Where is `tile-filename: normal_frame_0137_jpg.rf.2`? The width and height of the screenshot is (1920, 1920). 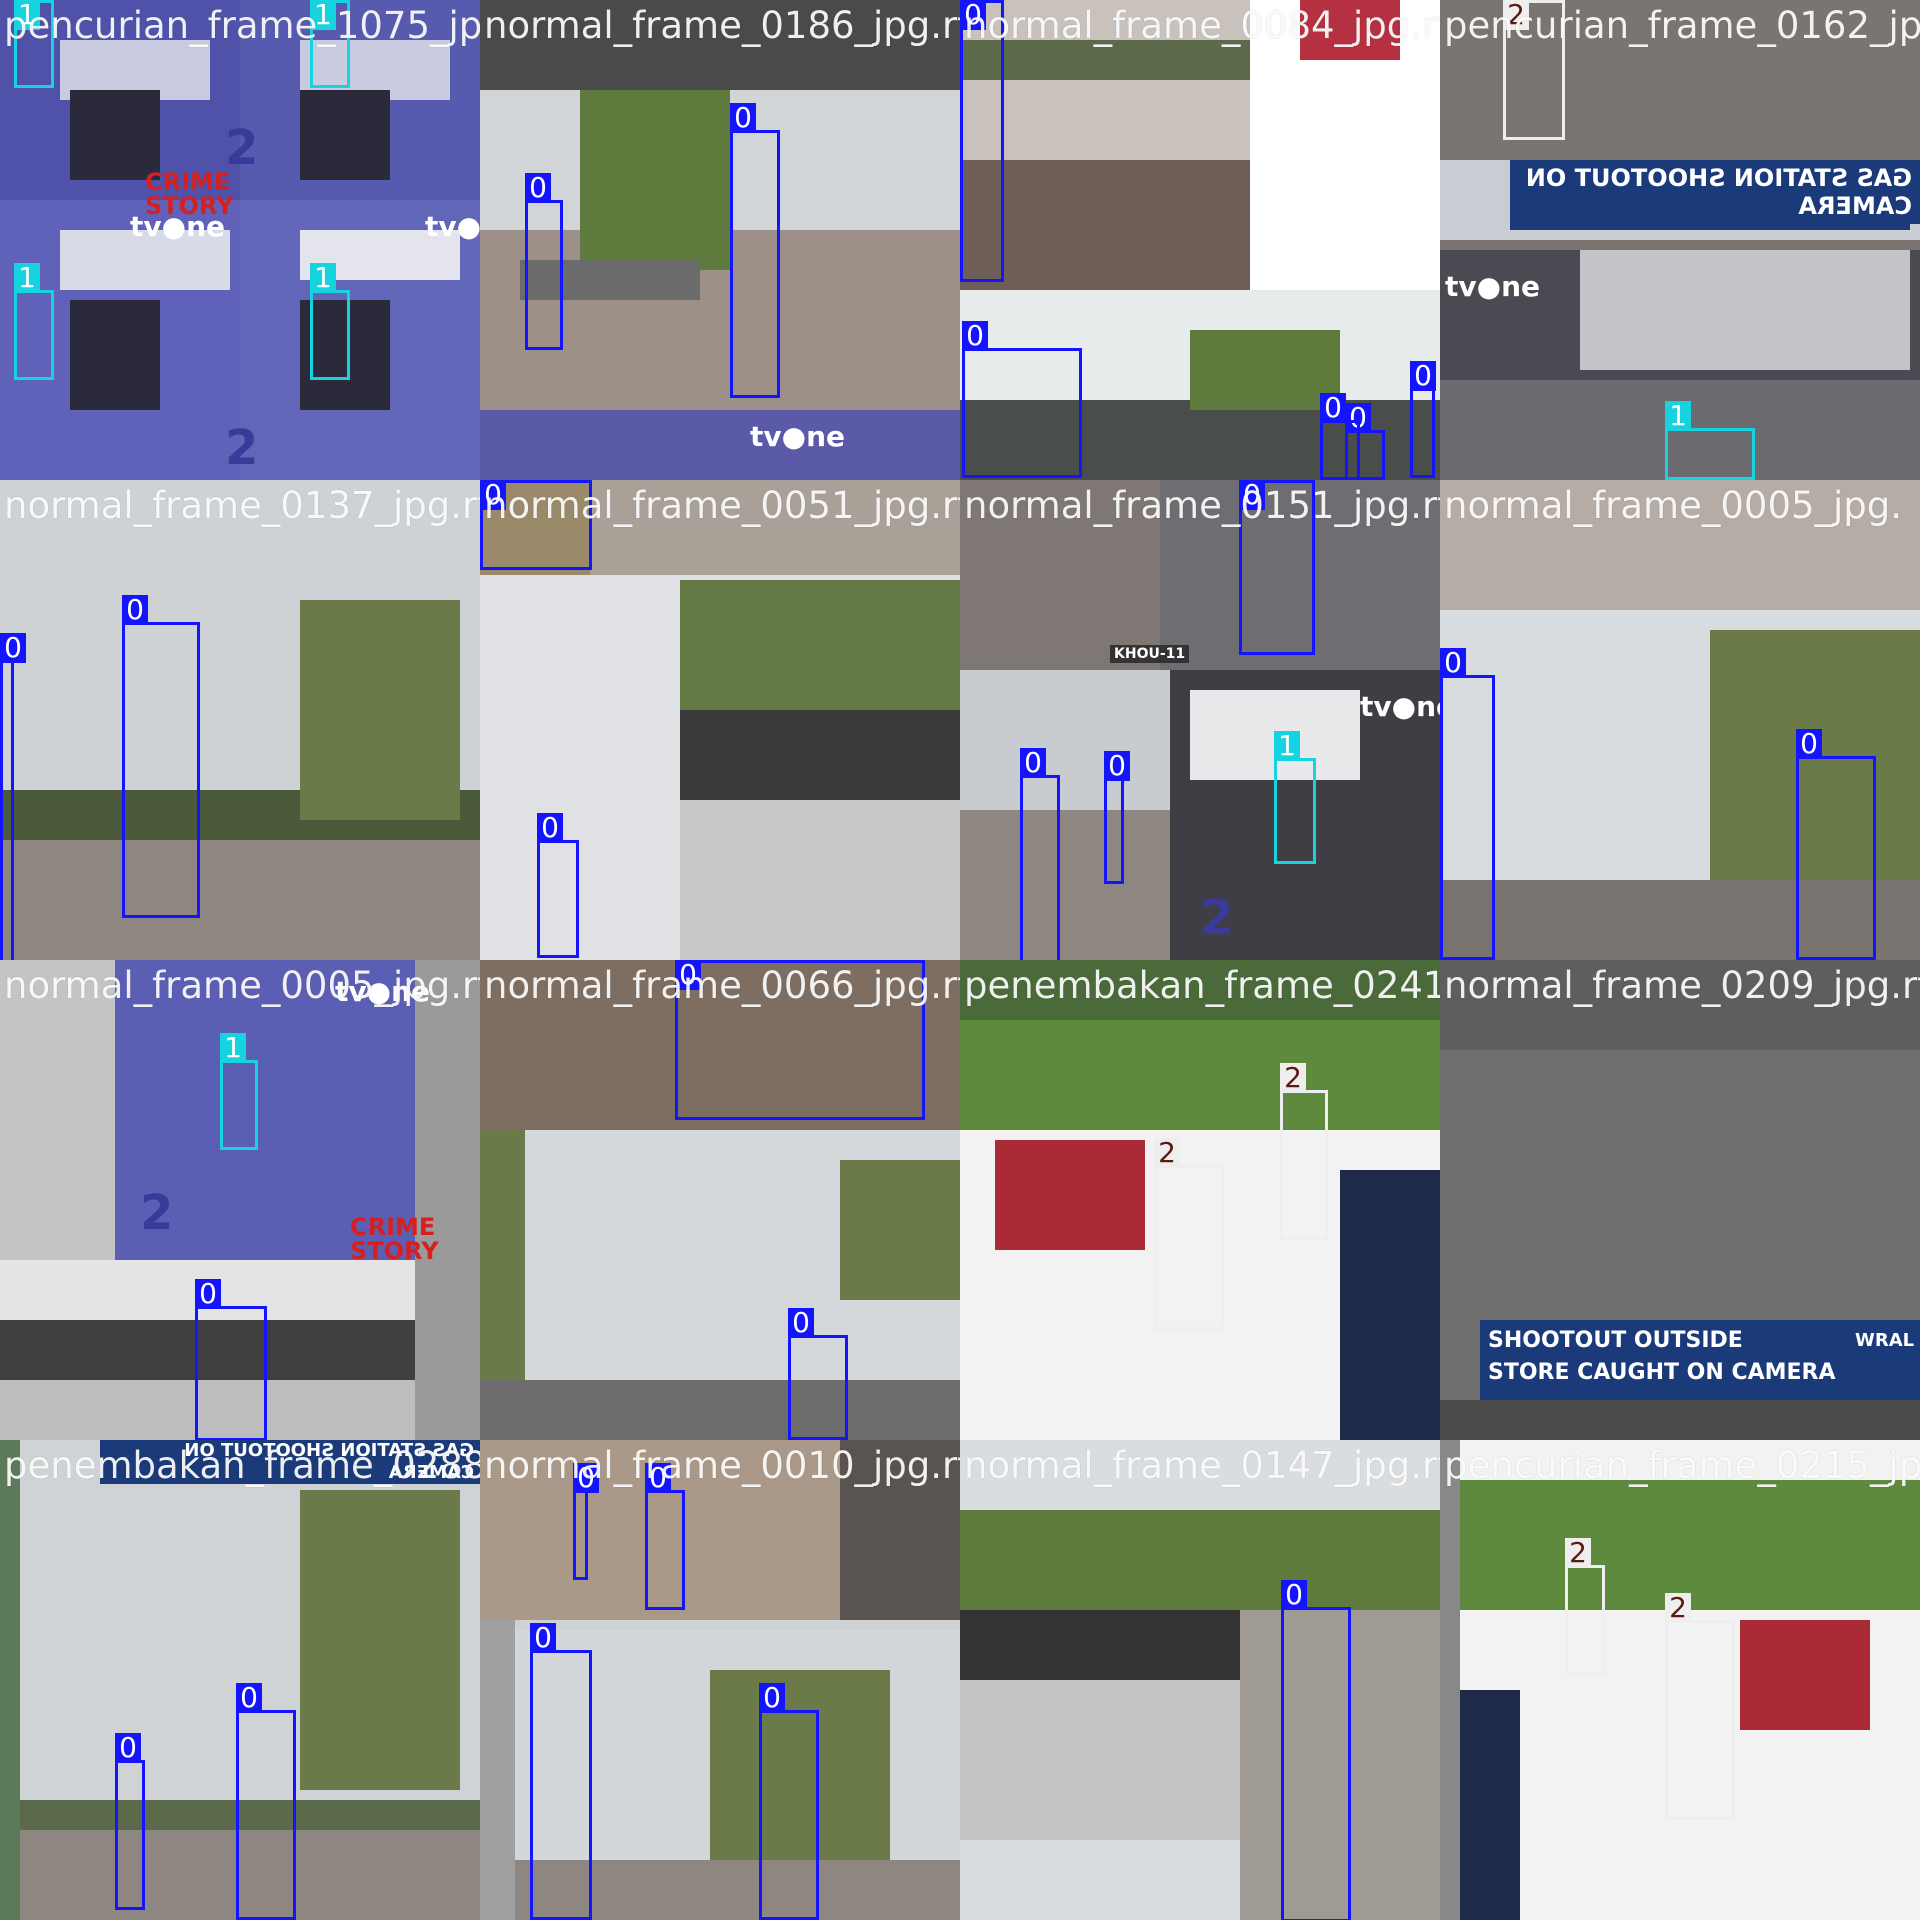
tile-filename: normal_frame_0137_jpg.rf.2 is located at coordinates (242, 505).